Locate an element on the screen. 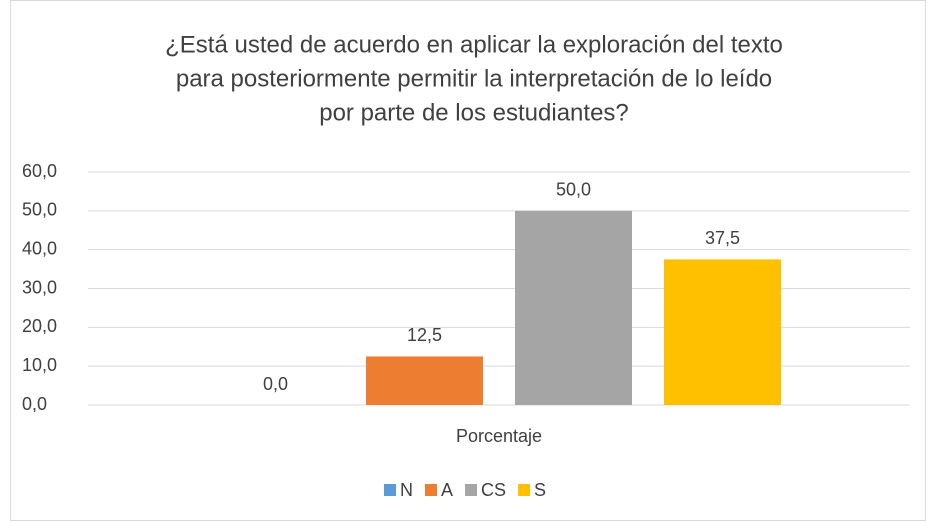 The width and height of the screenshot is (936, 521). data-label: 50,0 is located at coordinates (573, 190).